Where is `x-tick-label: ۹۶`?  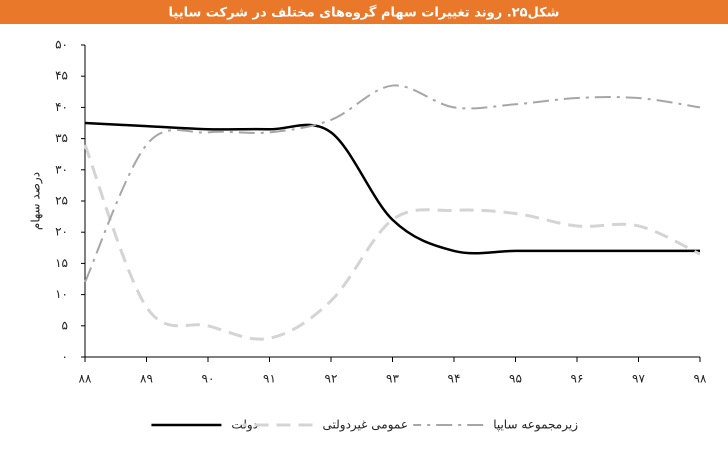 x-tick-label: ۹۶ is located at coordinates (577, 379).